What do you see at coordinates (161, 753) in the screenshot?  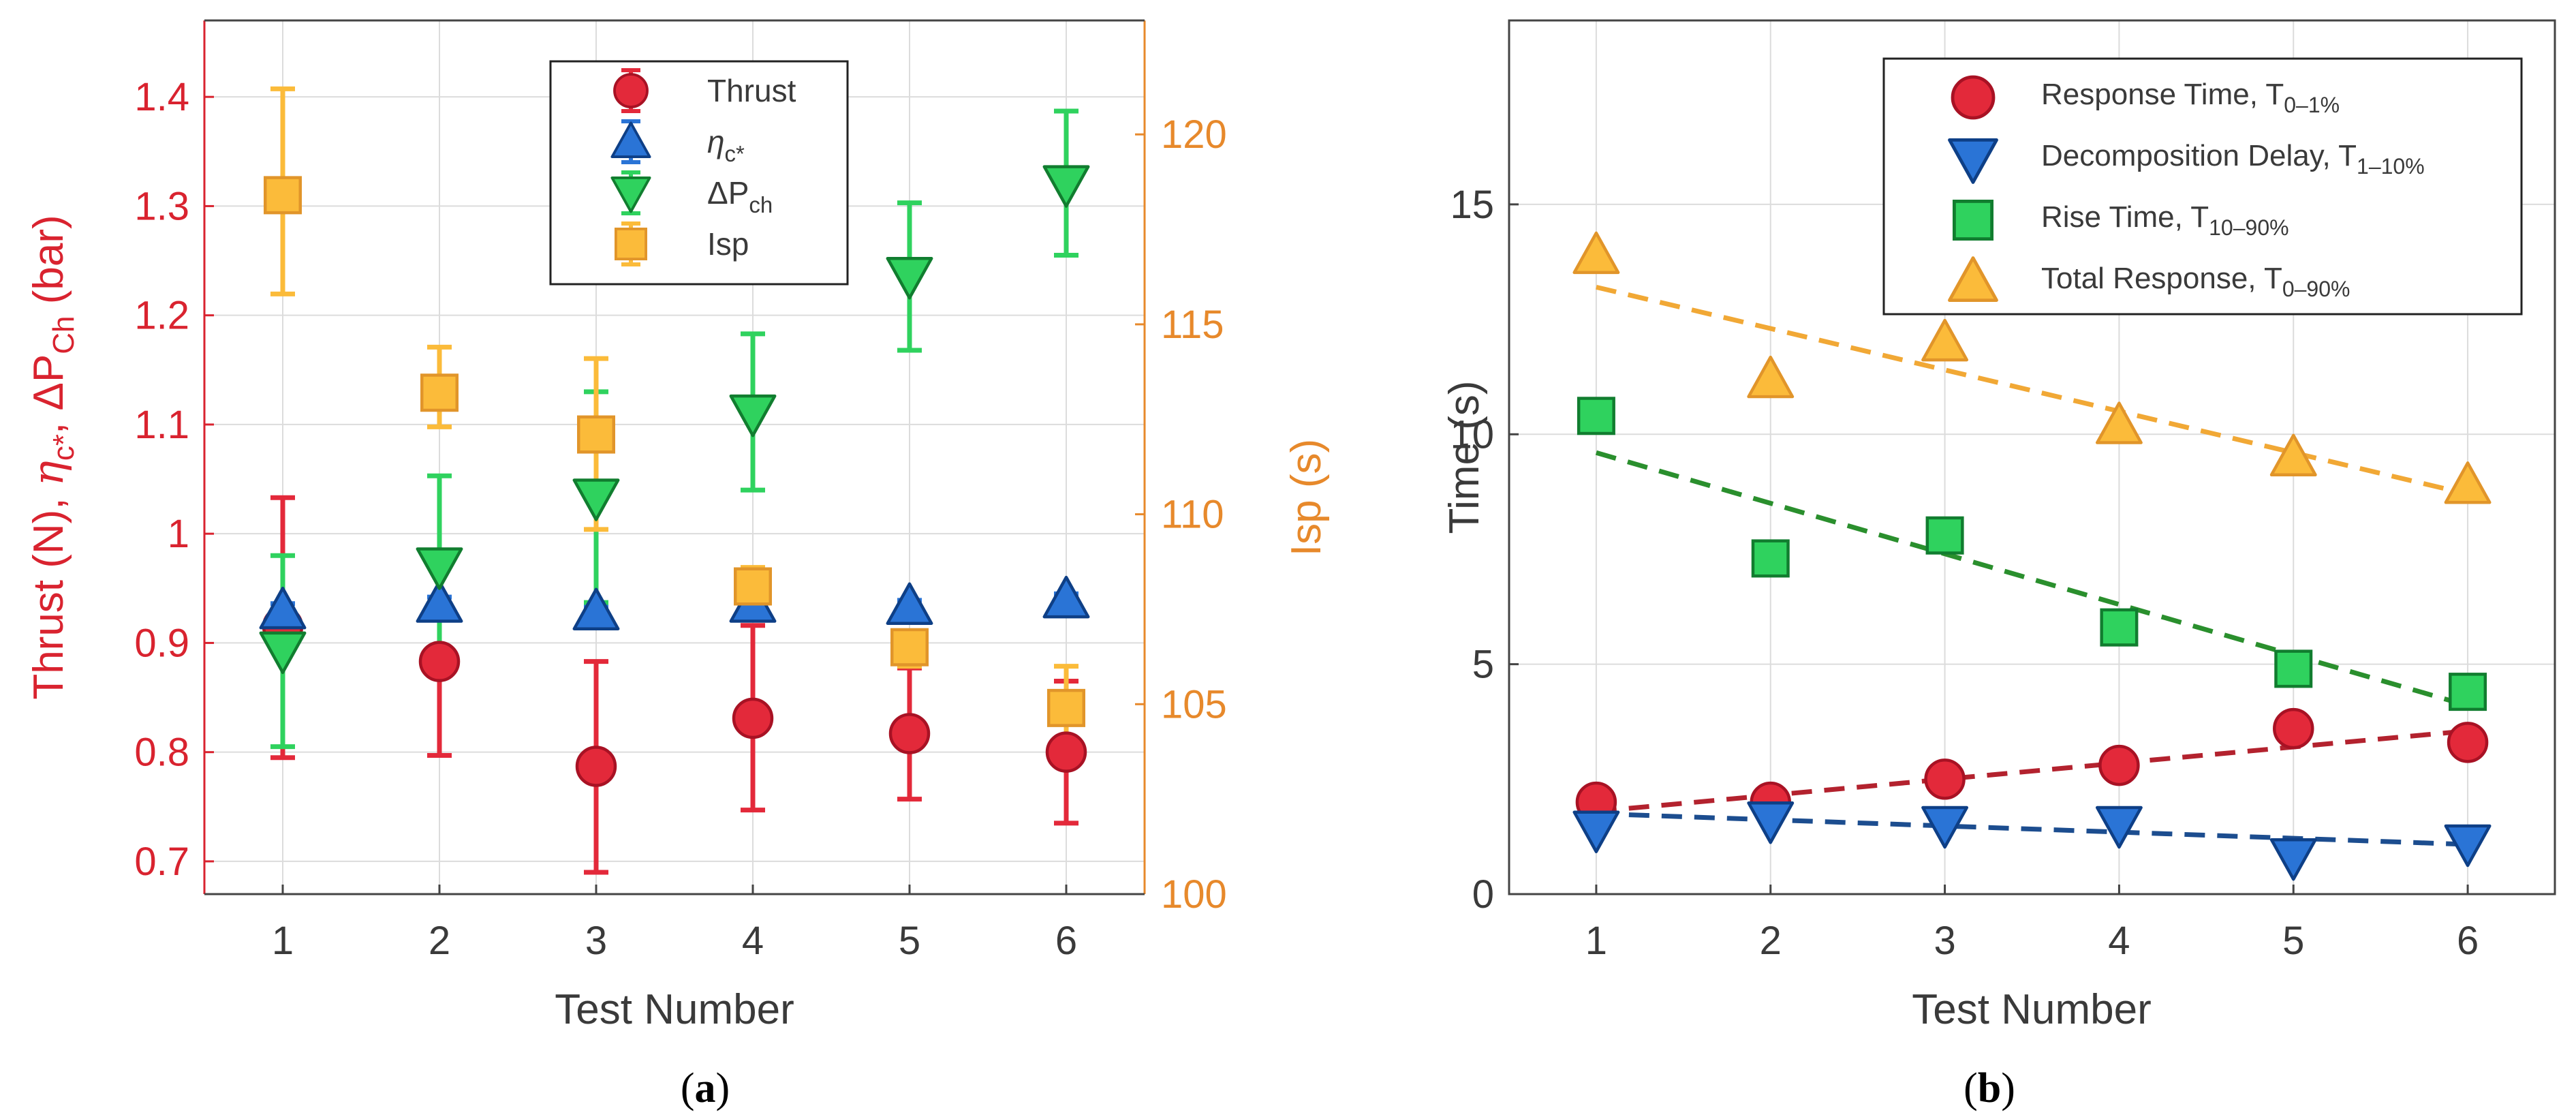 I see `y-tick-label: 0.8` at bounding box center [161, 753].